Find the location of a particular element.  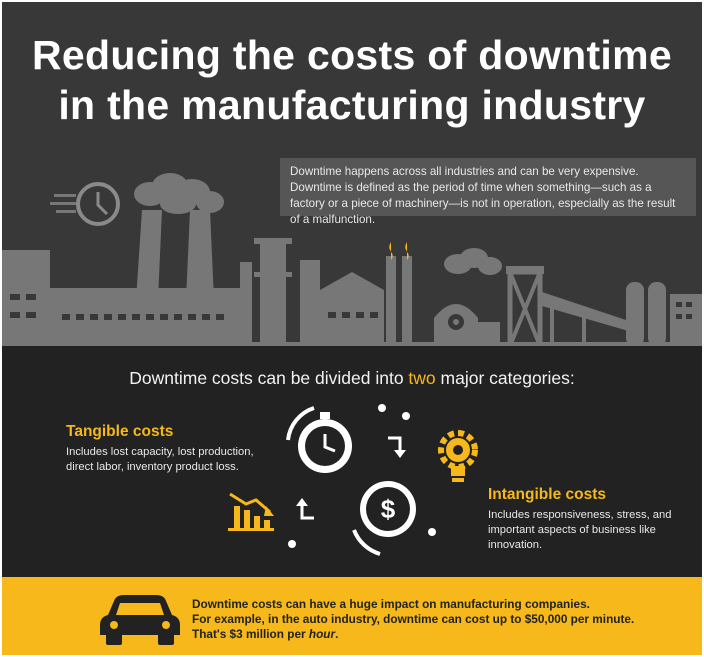

impact-line-3: That's $3 million per hour. is located at coordinates (442, 634).